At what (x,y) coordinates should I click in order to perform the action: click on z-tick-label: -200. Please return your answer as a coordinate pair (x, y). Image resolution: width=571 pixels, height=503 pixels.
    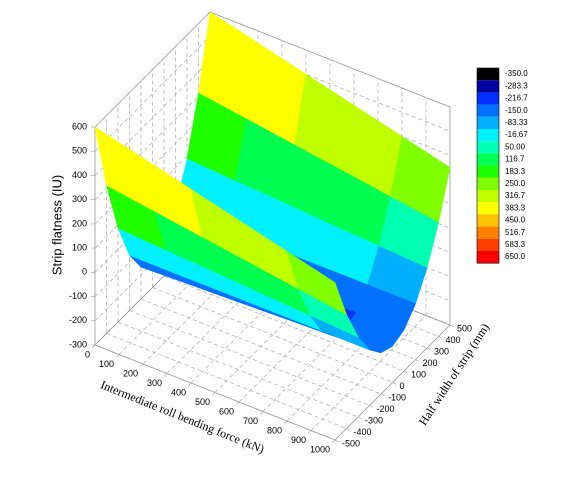
    Looking at the image, I should click on (78, 320).